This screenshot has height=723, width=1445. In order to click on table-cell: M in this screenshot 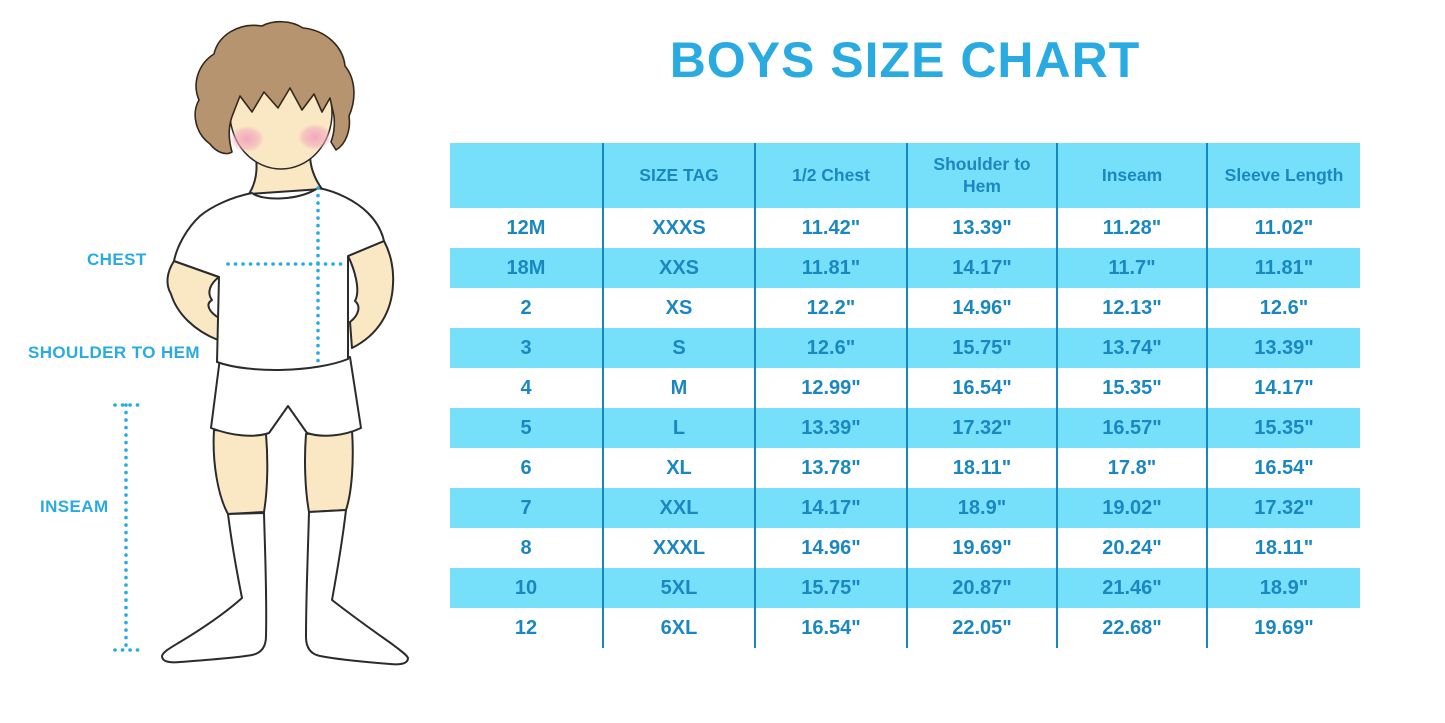, I will do `click(678, 388)`.